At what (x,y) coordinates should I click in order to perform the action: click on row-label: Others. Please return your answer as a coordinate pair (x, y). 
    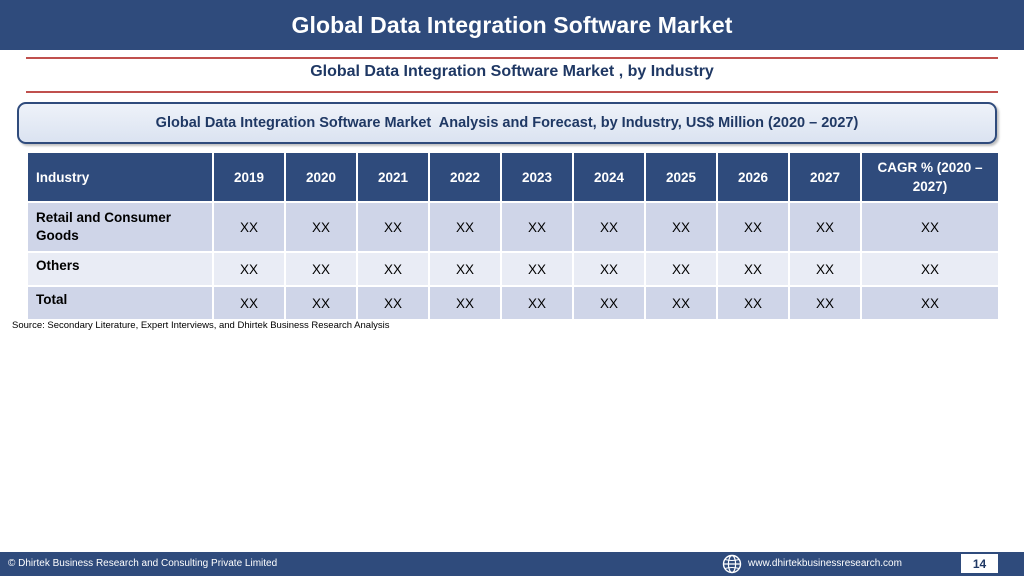
    Looking at the image, I should click on (120, 269).